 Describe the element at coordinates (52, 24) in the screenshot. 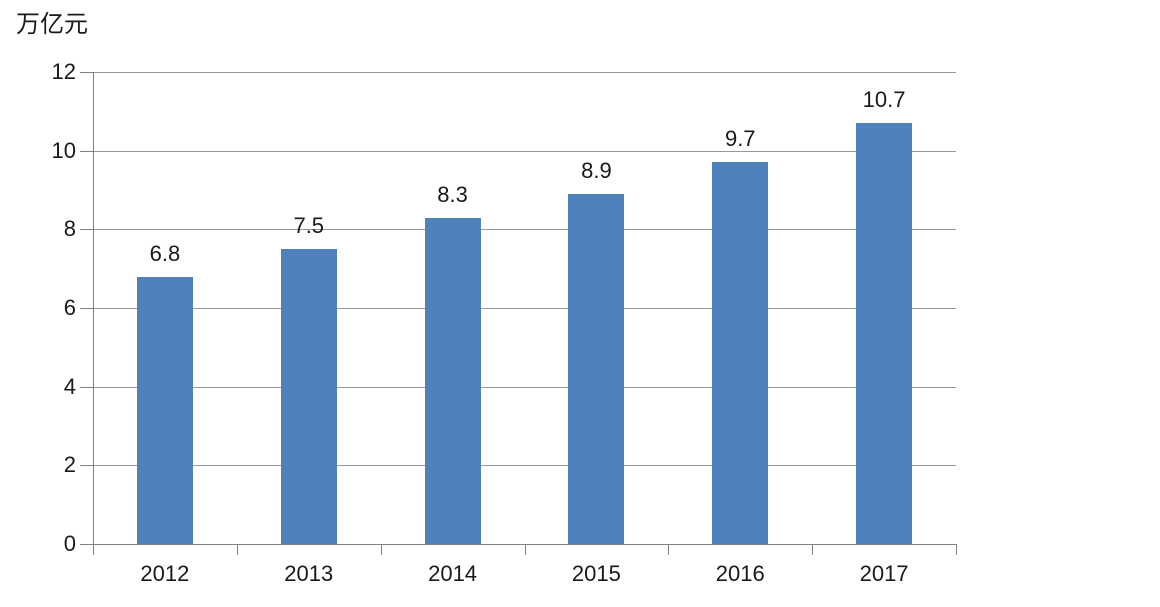

I see `y-axis-title: 万亿元` at that location.